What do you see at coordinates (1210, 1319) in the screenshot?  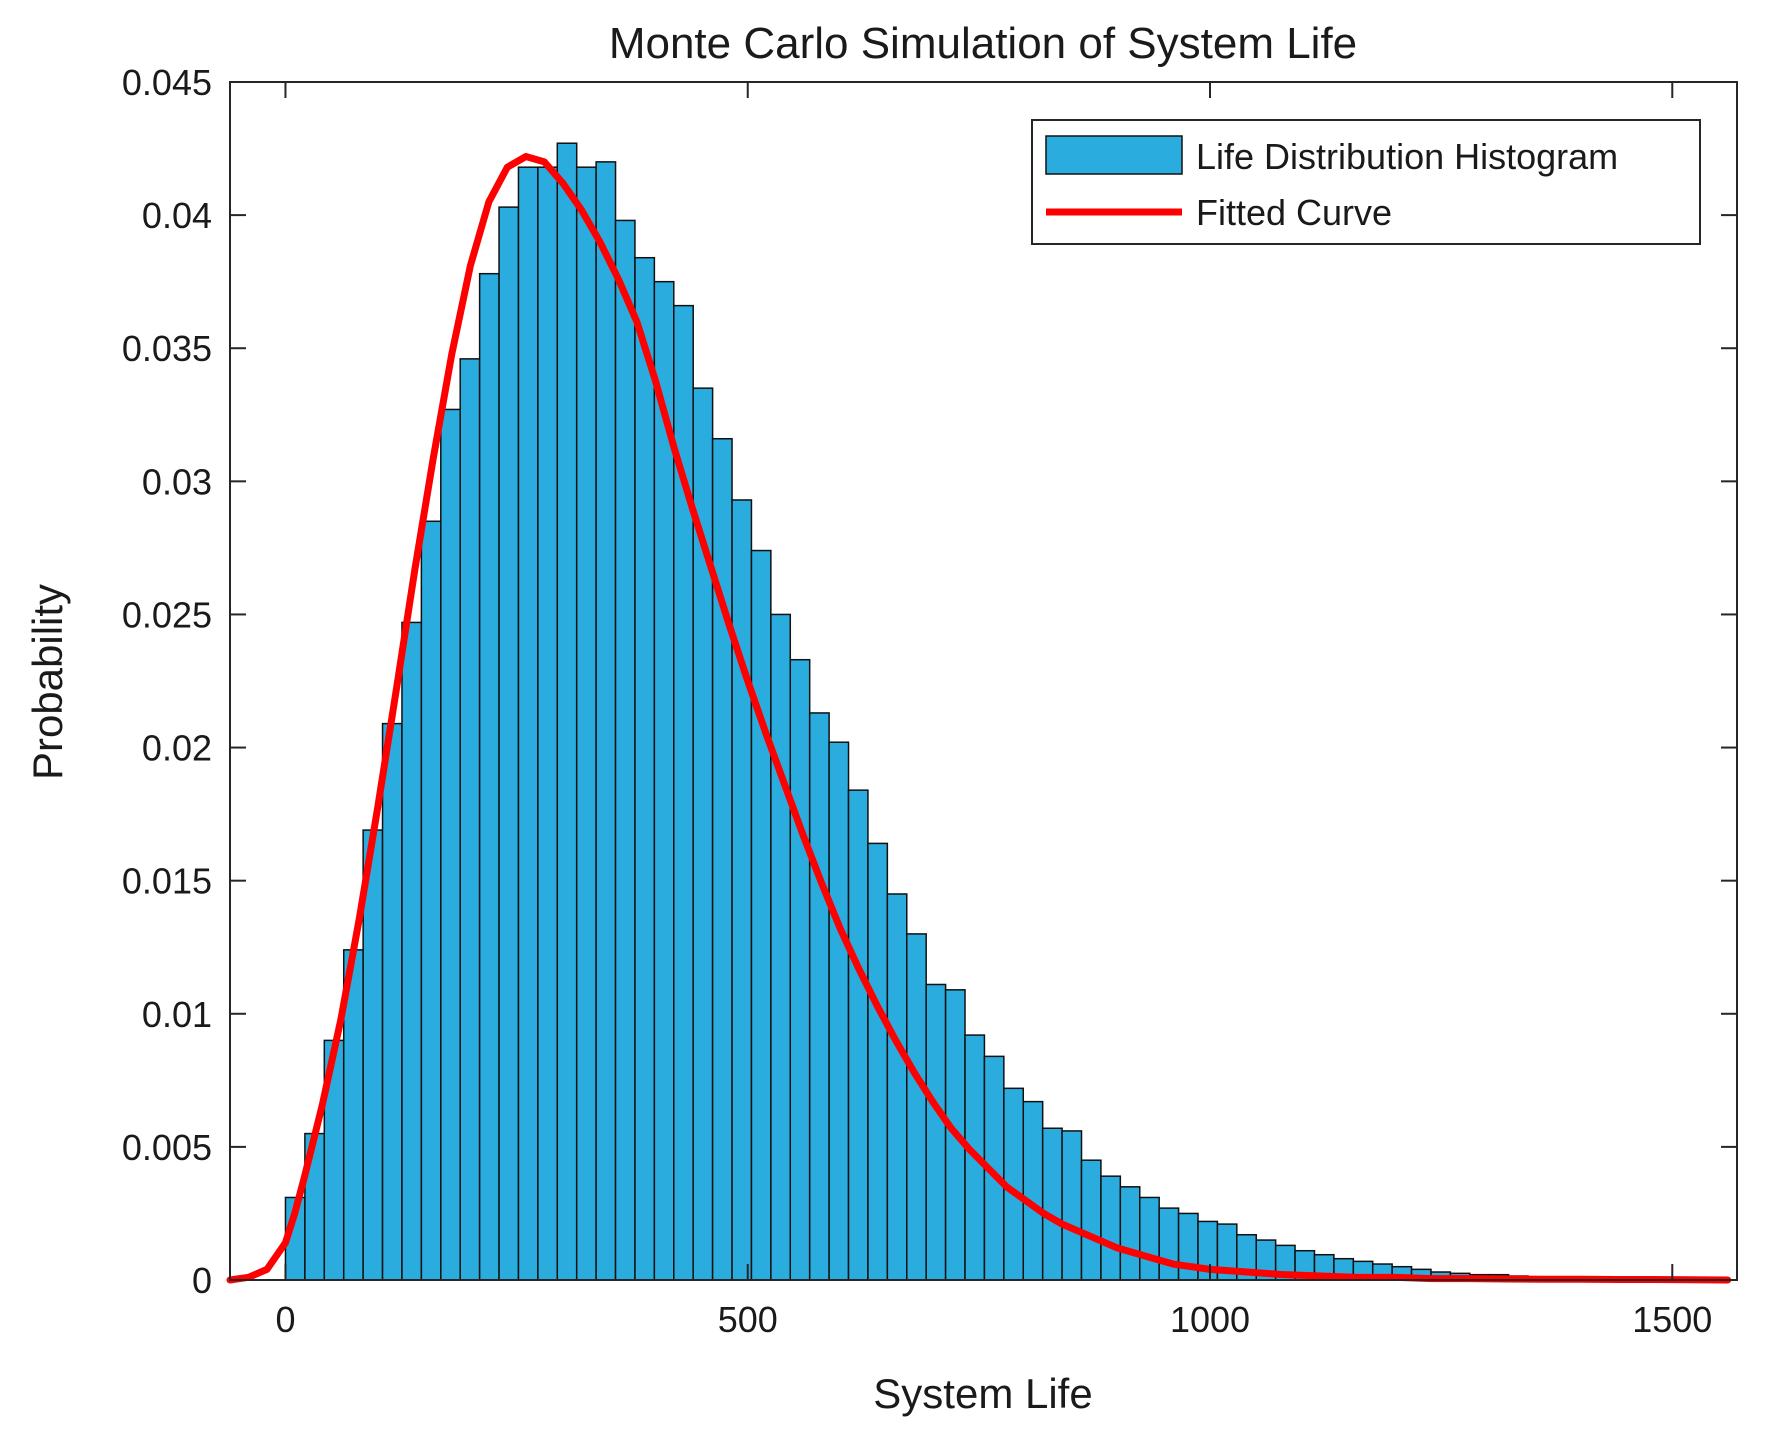 I see `x-tick-label: 1000` at bounding box center [1210, 1319].